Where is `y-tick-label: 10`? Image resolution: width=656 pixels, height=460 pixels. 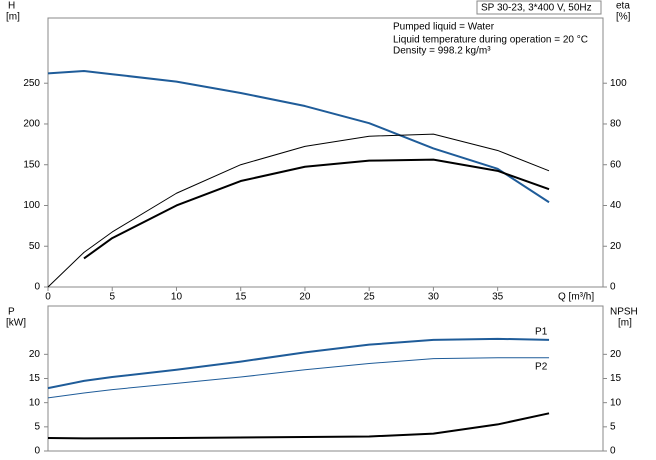 y-tick-label: 10 is located at coordinates (35, 402).